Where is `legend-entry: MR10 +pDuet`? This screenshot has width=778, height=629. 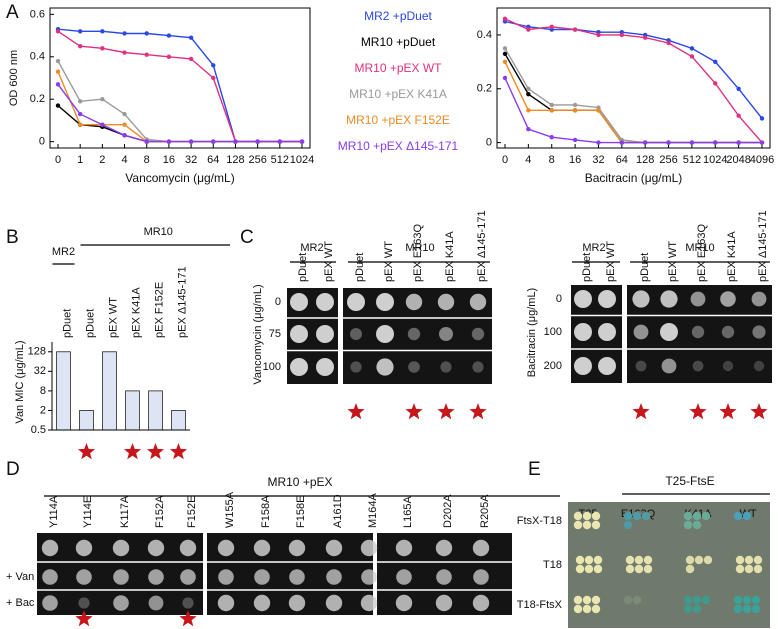 legend-entry: MR10 +pDuet is located at coordinates (398, 42).